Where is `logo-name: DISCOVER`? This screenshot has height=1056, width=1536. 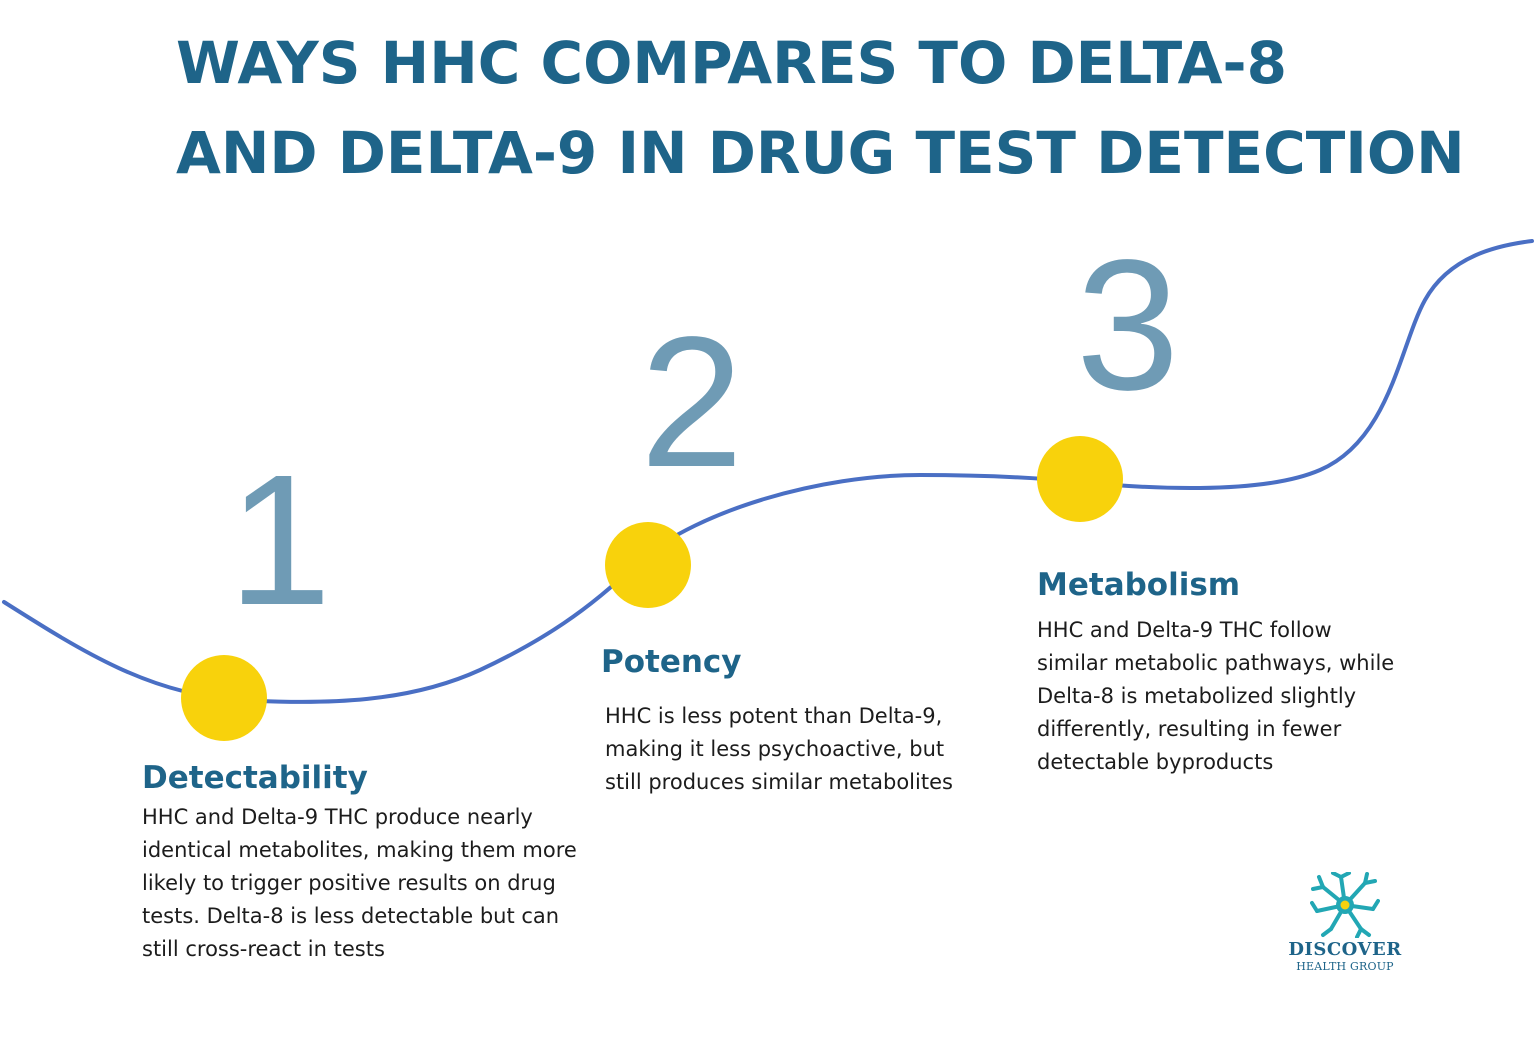 logo-name: DISCOVER is located at coordinates (1345, 949).